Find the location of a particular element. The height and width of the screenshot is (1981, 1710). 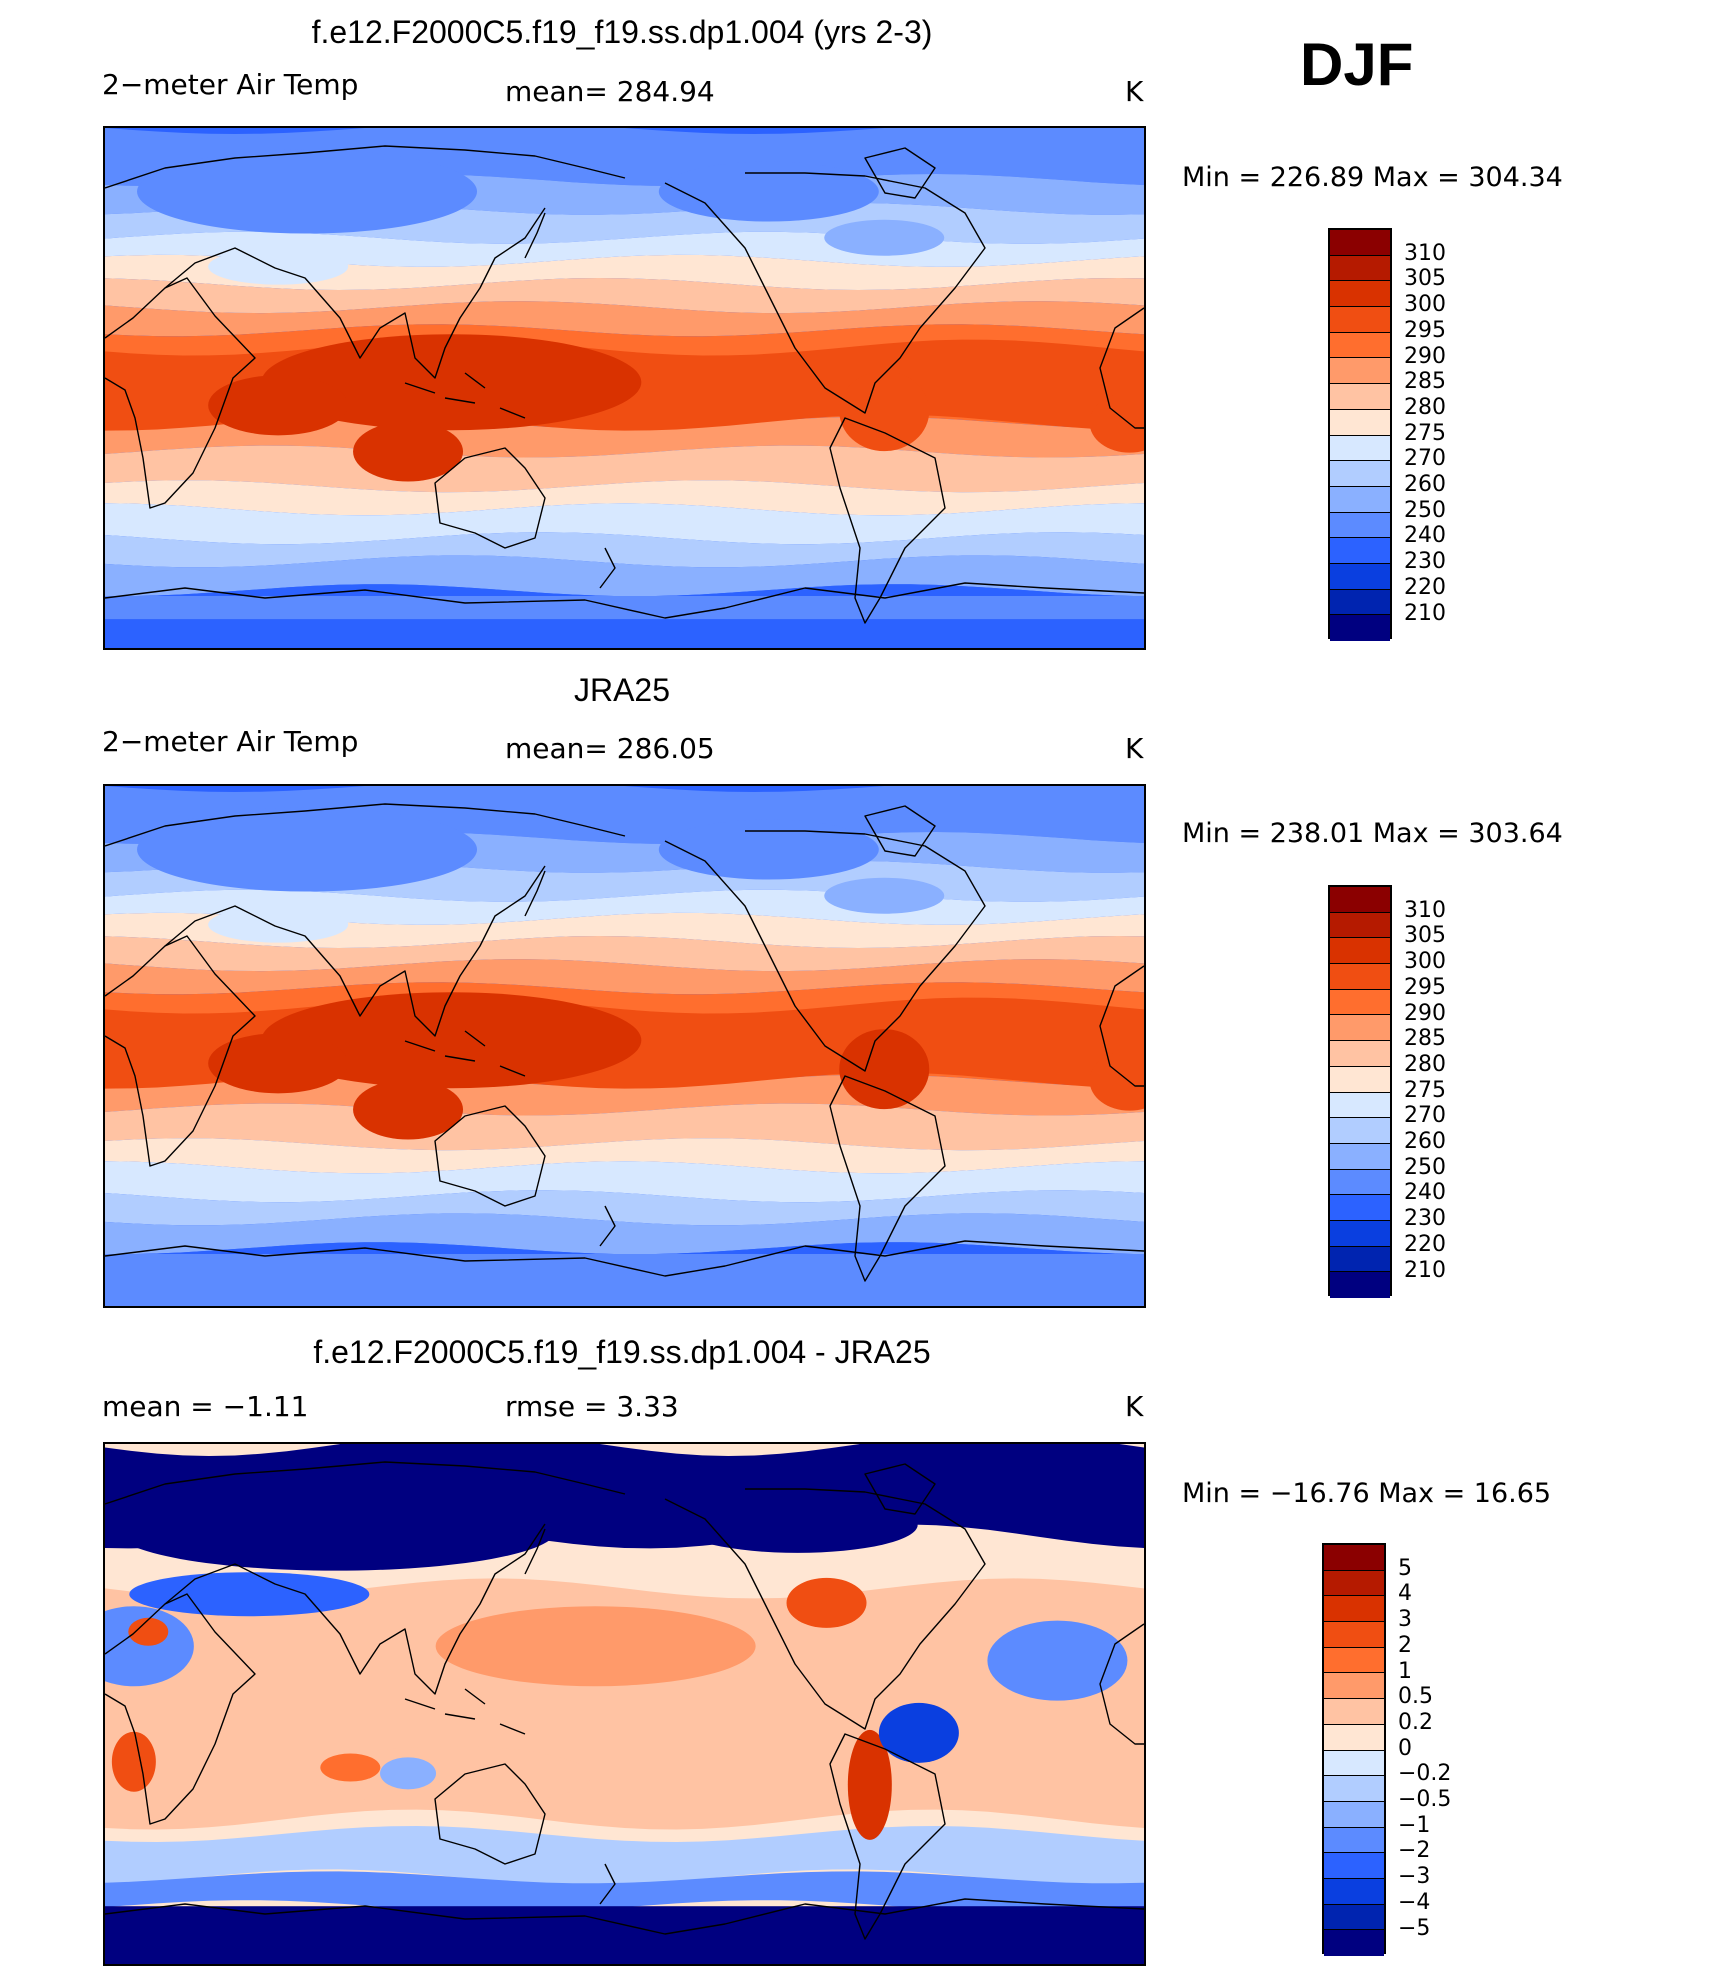

colorbar-label: 310 is located at coordinates (1425, 910).